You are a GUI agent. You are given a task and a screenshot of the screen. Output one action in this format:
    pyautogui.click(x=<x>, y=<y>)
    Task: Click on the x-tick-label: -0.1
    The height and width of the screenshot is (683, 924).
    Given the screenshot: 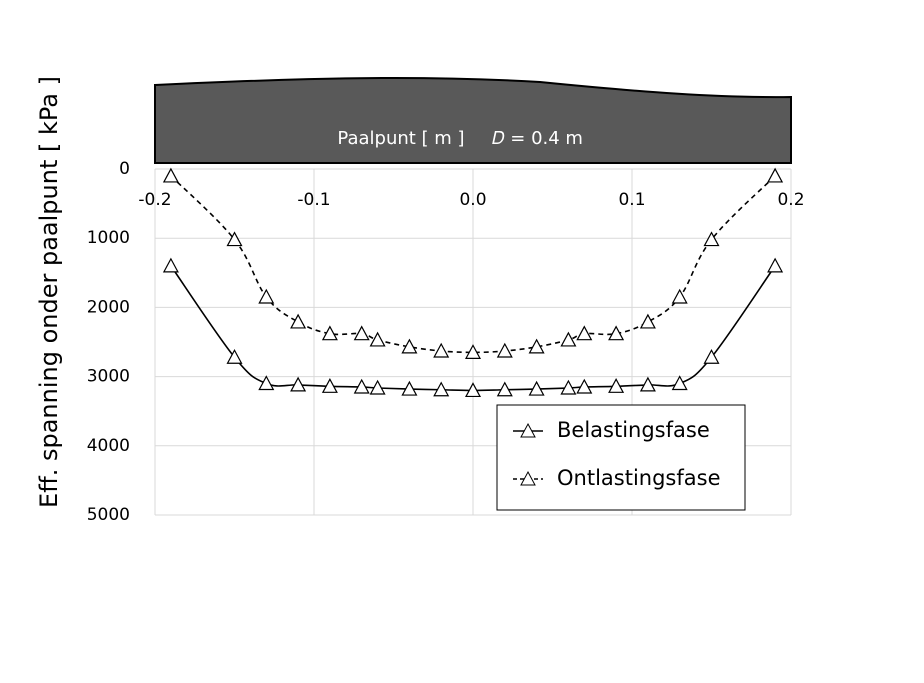 What is the action you would take?
    pyautogui.click(x=313, y=200)
    